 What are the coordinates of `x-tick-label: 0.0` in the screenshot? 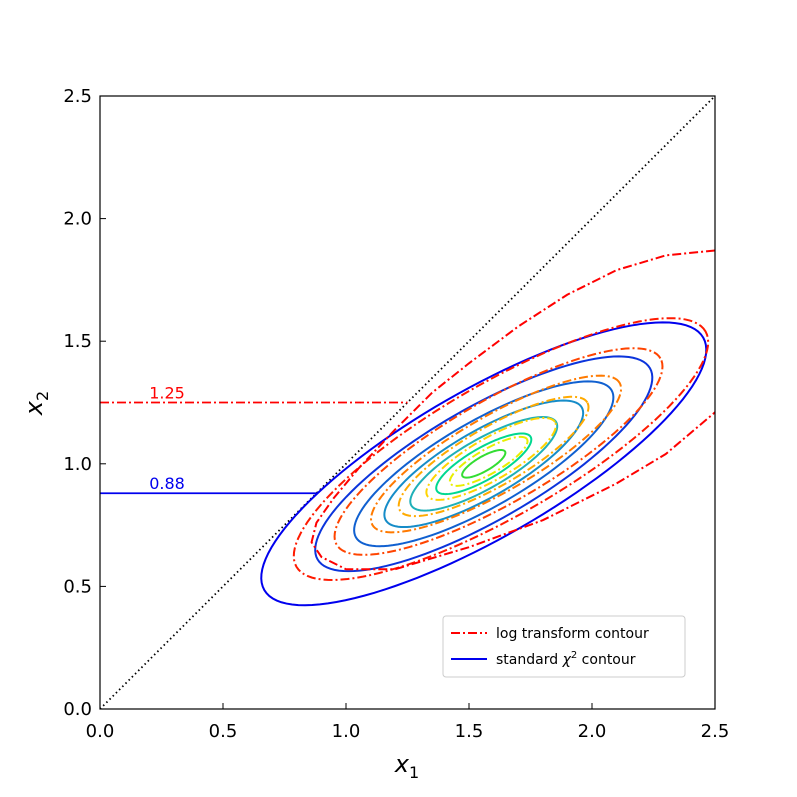 It's located at (100, 731).